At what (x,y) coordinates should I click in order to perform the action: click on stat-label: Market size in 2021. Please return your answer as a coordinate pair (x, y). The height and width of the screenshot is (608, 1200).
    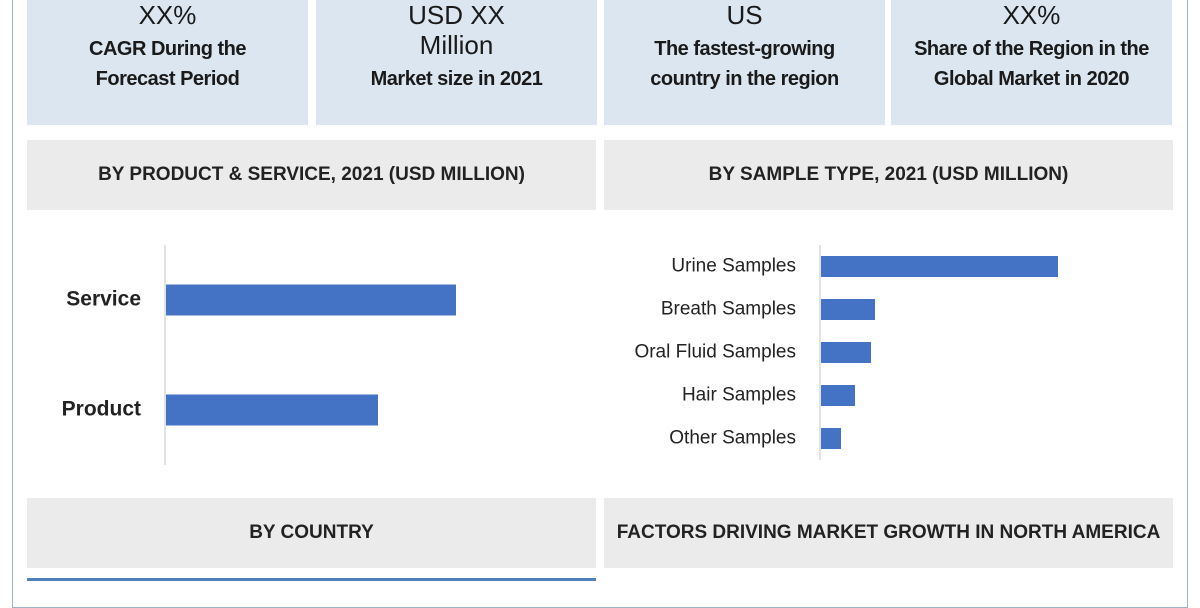
    Looking at the image, I should click on (456, 79).